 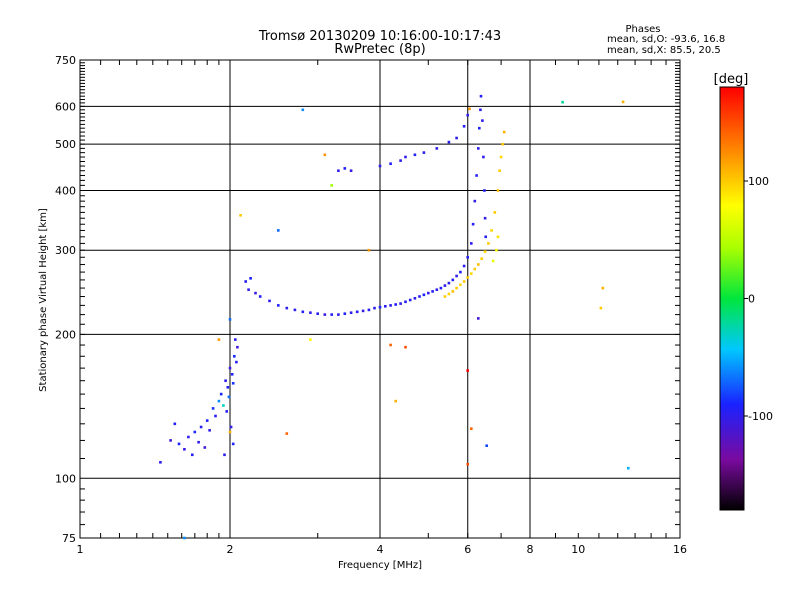 I want to click on chart-subtitle: RwPretec (8p), so click(x=379, y=49).